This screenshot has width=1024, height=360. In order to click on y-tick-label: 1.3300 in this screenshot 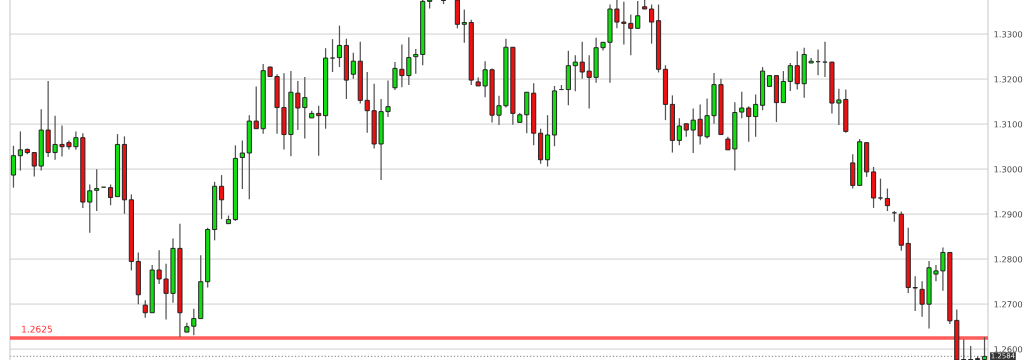, I will do `click(1008, 34)`.